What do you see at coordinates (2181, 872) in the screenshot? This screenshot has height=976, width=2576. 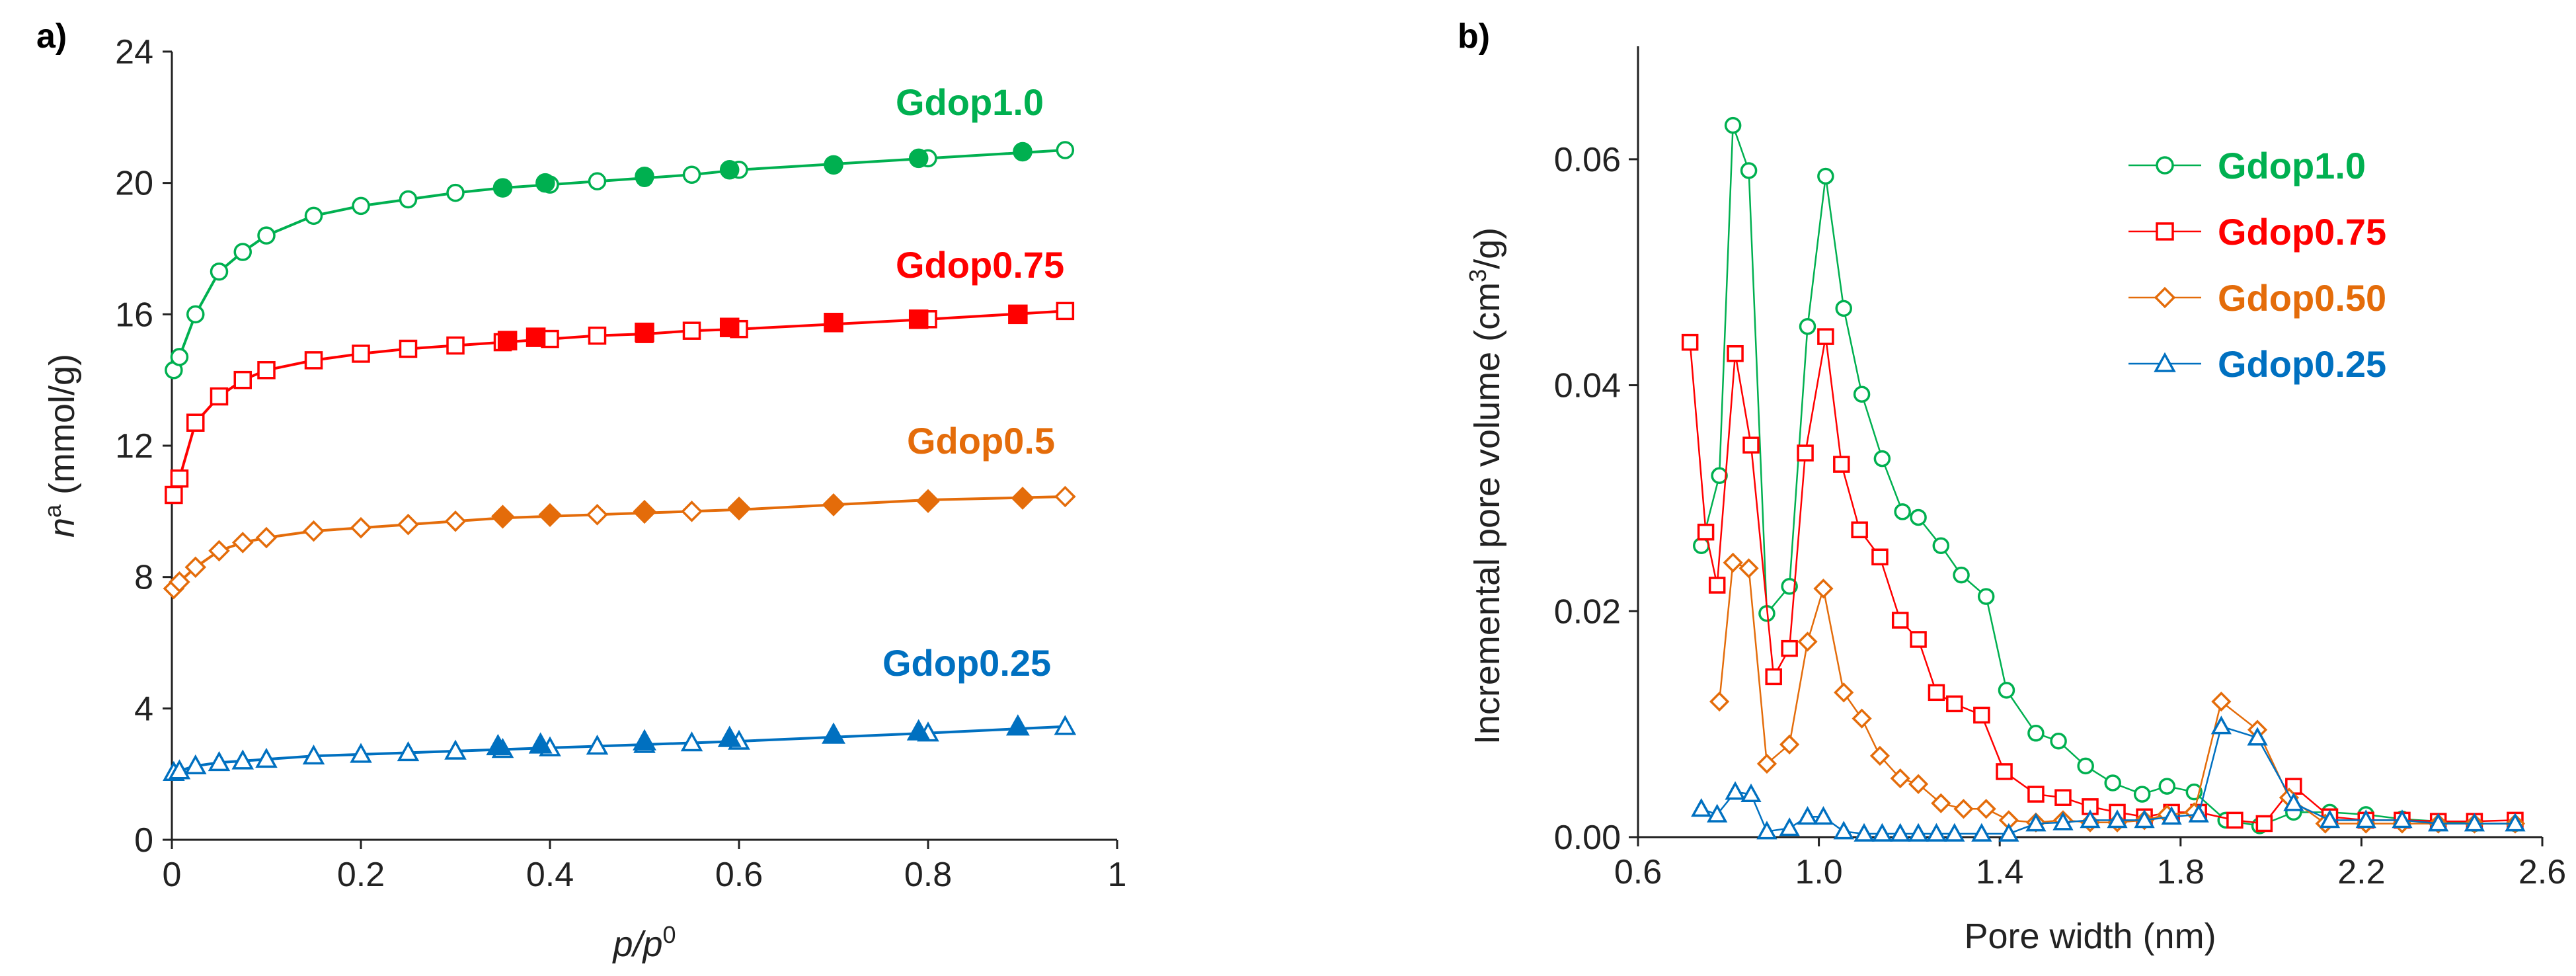 I see `panel-b-xtick-label: 1.8` at bounding box center [2181, 872].